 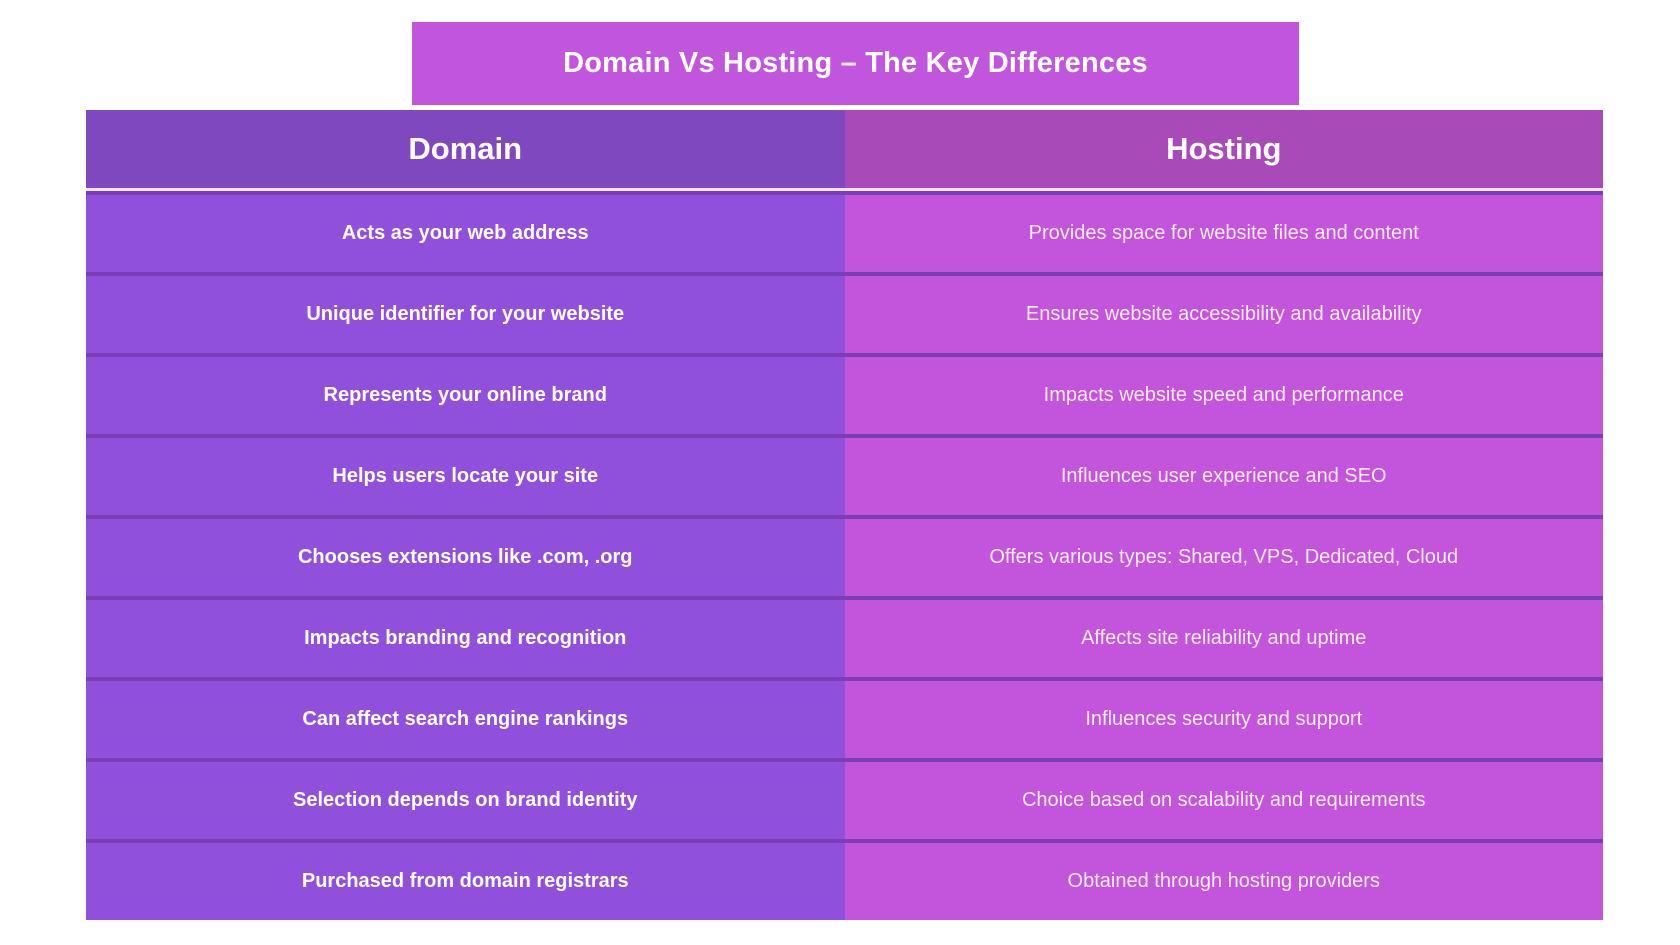 What do you see at coordinates (465, 233) in the screenshot?
I see `domain-cell: Acts as your web address` at bounding box center [465, 233].